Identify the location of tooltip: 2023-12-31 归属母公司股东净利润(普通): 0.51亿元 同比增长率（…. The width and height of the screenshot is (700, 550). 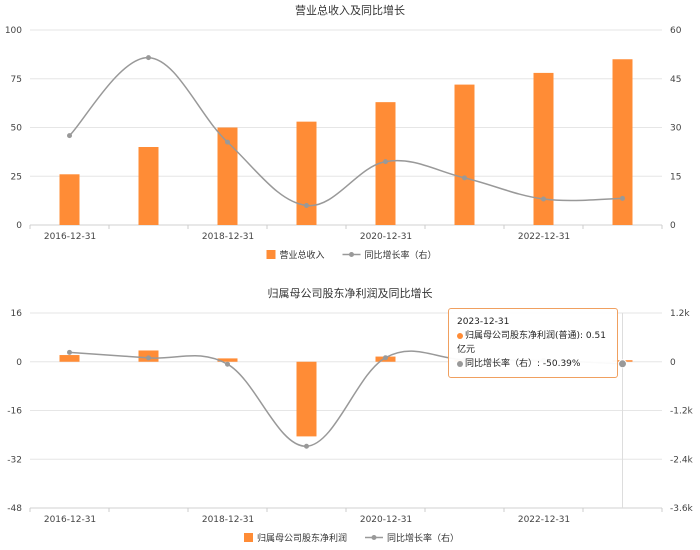
(533, 343).